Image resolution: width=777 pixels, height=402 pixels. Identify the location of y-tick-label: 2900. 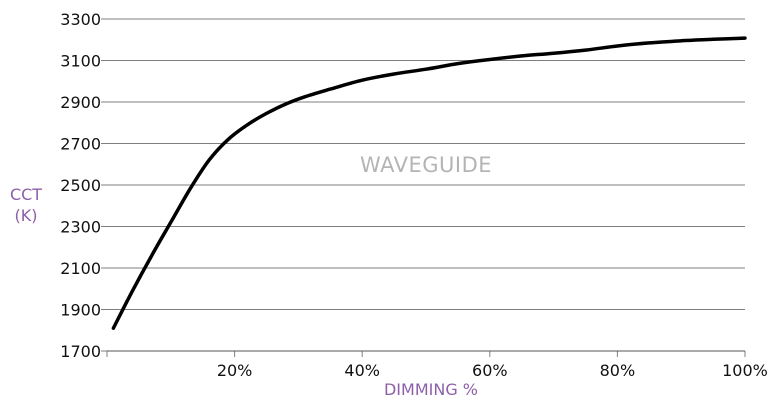
(80, 102).